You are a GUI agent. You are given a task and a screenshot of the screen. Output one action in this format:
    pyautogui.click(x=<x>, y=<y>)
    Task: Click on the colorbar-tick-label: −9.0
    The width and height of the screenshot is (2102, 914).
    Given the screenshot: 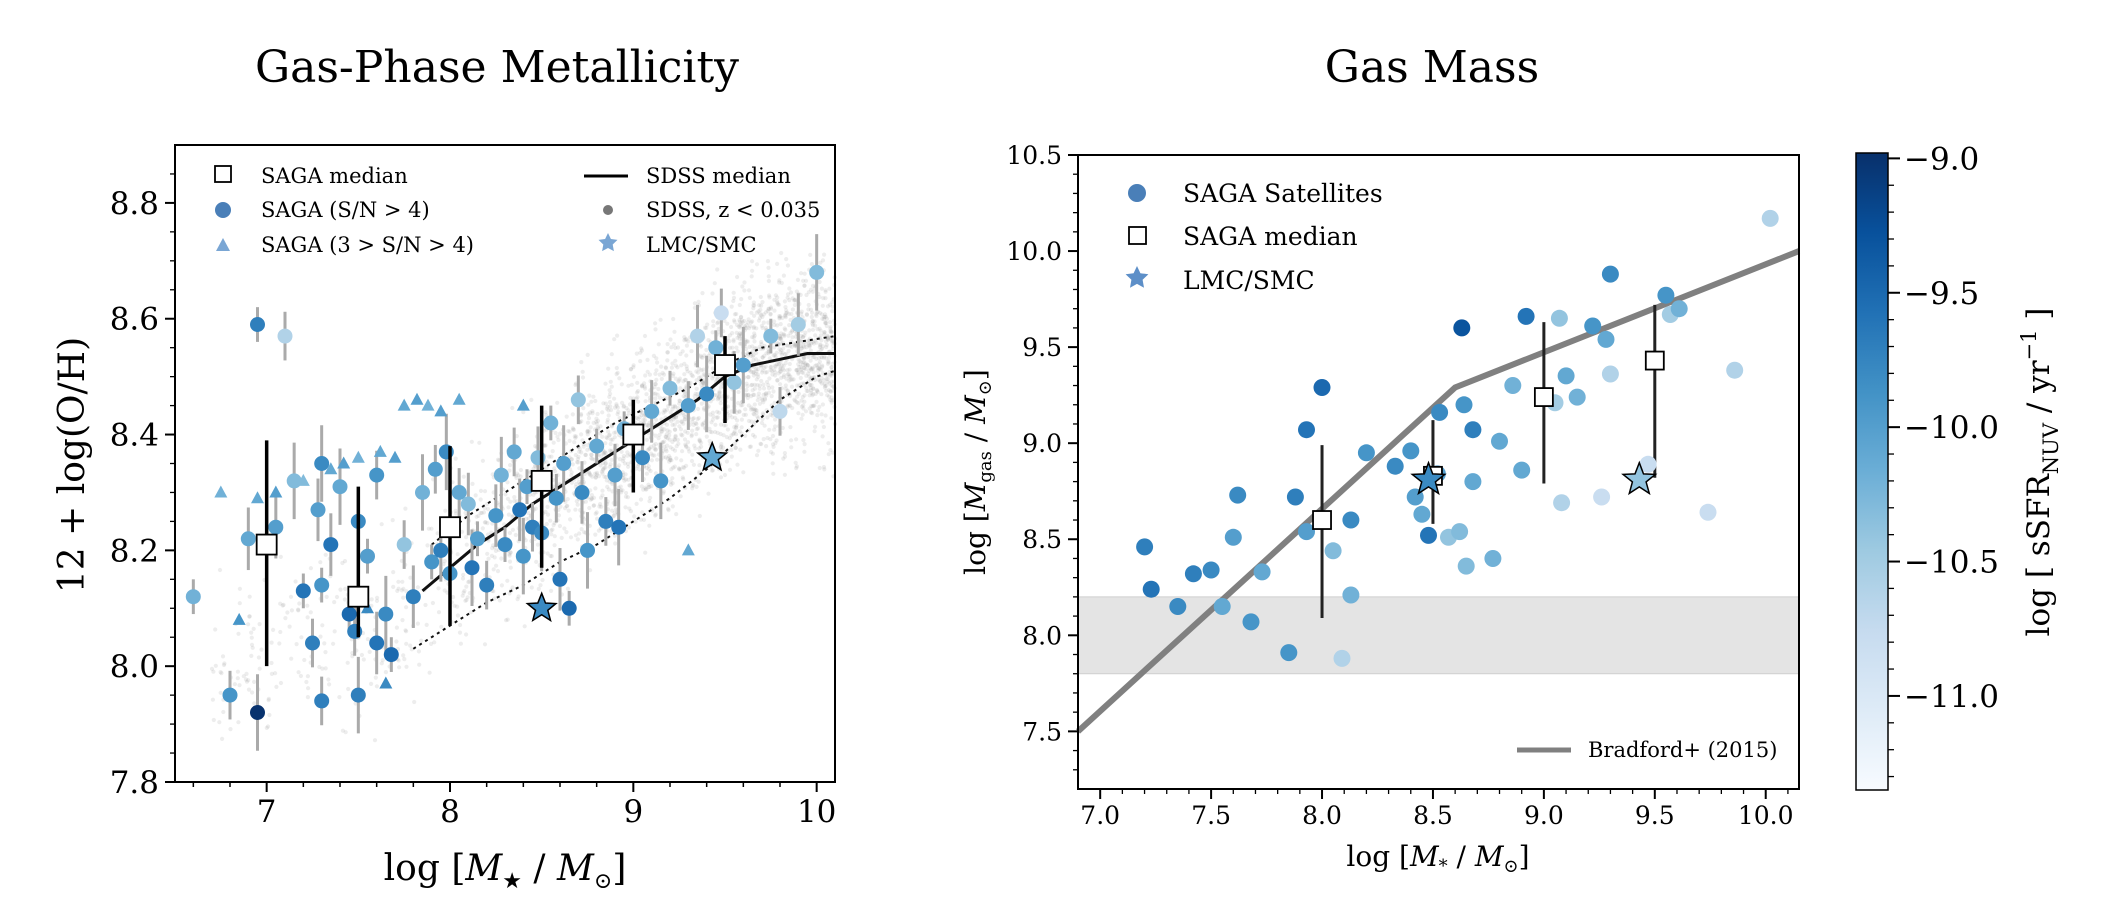 What is the action you would take?
    pyautogui.click(x=1941, y=159)
    